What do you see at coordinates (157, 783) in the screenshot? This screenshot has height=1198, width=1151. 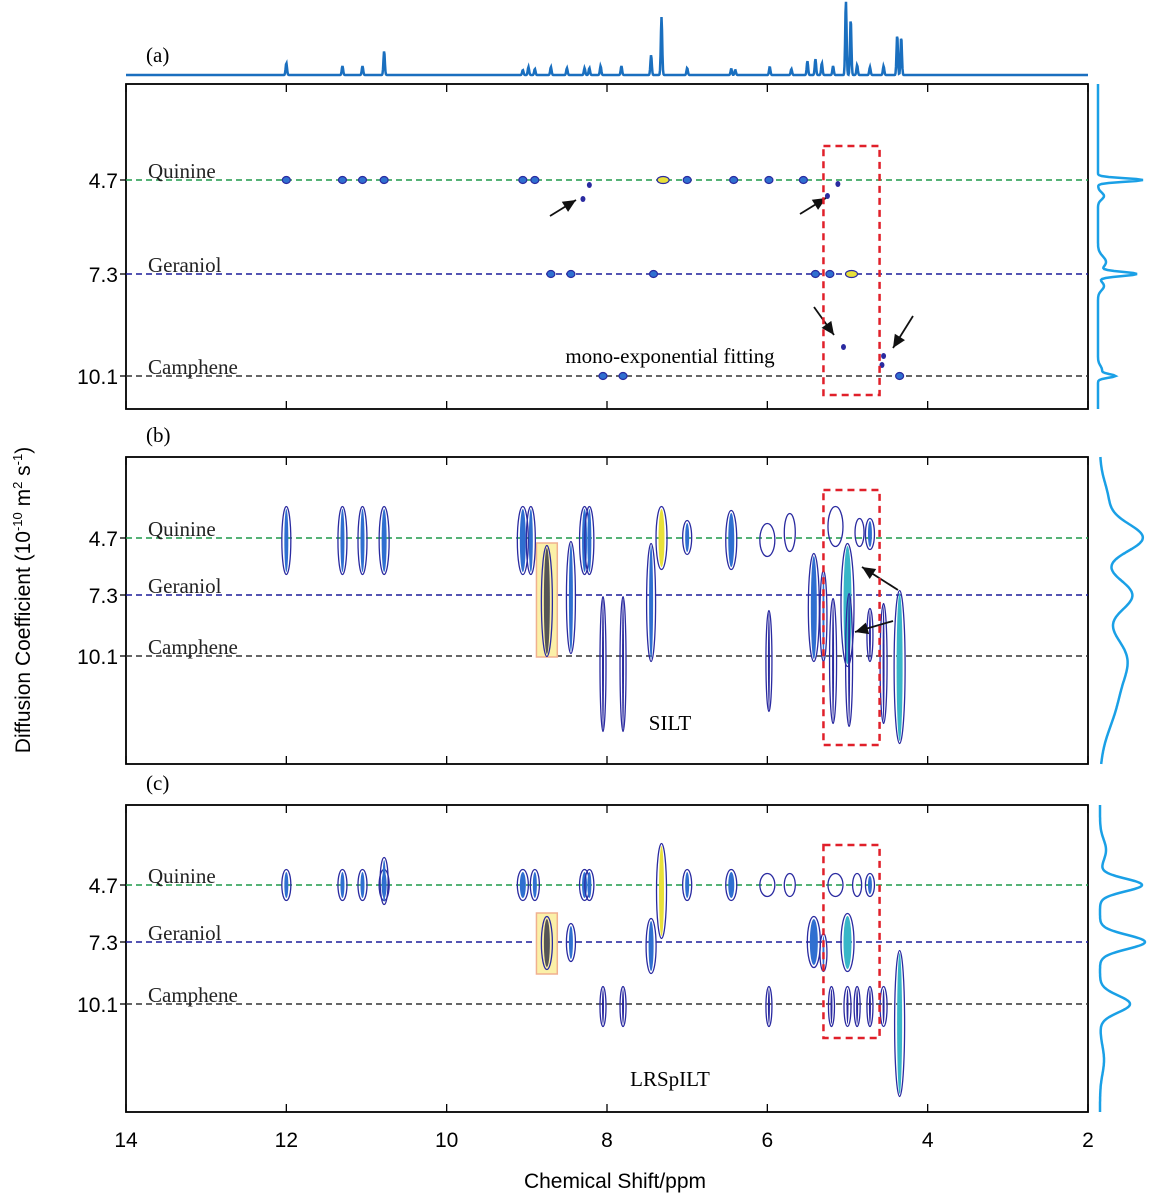 I see `panel-label: (c)` at bounding box center [157, 783].